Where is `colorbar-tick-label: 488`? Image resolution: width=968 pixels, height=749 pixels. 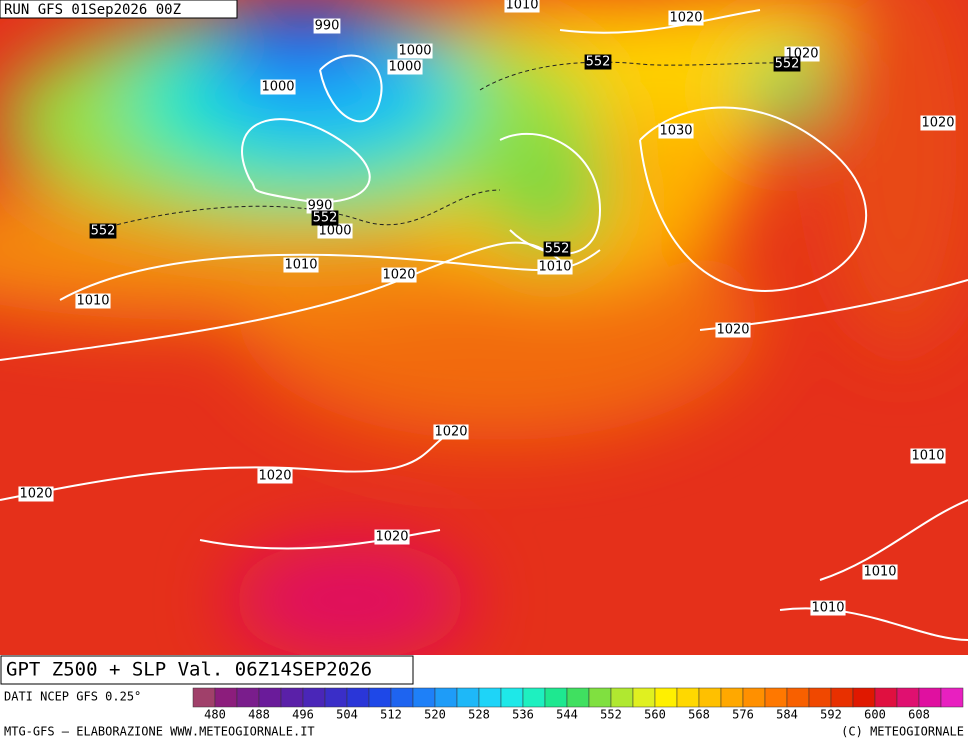 colorbar-tick-label: 488 is located at coordinates (259, 715).